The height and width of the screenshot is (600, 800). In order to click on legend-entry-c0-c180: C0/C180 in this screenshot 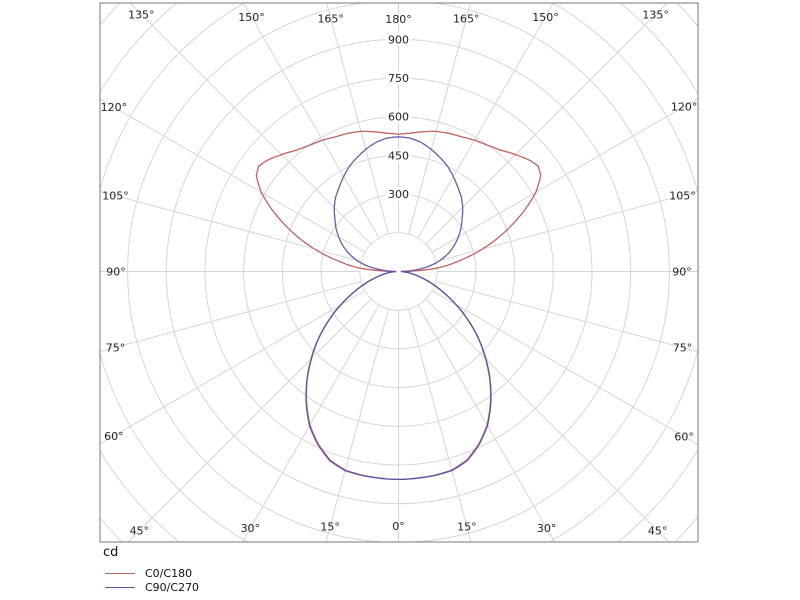, I will do `click(152, 573)`.